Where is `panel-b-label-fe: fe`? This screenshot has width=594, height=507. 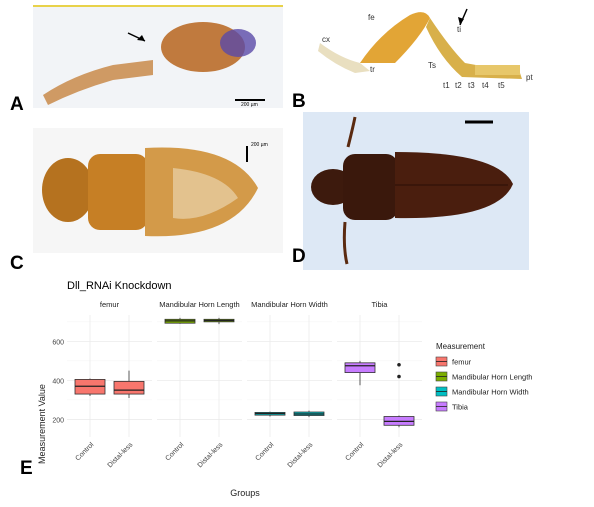
panel-b-label-fe: fe is located at coordinates (371, 17).